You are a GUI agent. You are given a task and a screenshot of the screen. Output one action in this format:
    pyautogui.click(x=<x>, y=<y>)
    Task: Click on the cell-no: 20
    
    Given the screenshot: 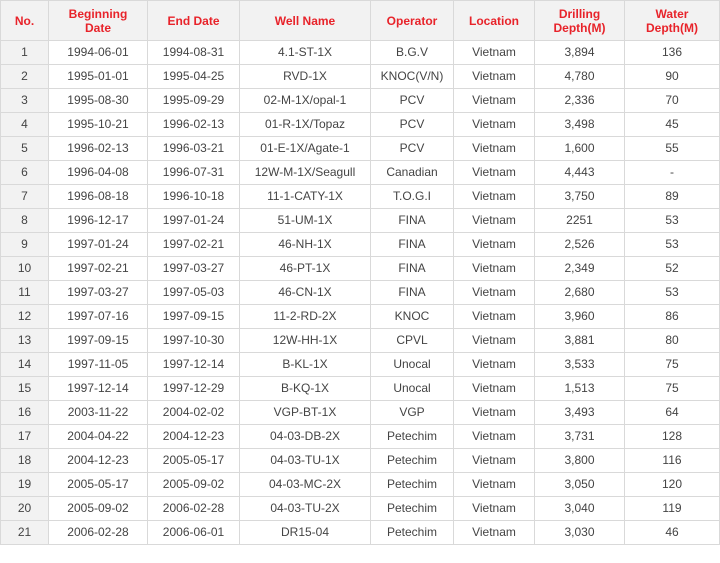 What is the action you would take?
    pyautogui.click(x=24, y=508)
    